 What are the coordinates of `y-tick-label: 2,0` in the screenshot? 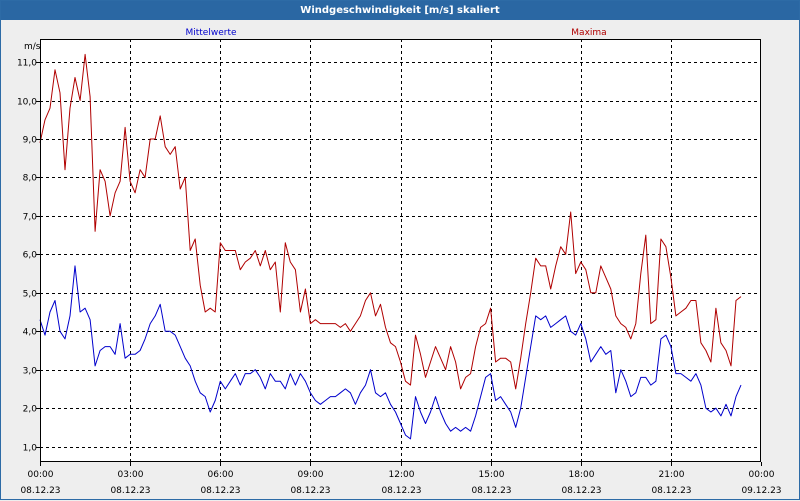 It's located at (30, 410).